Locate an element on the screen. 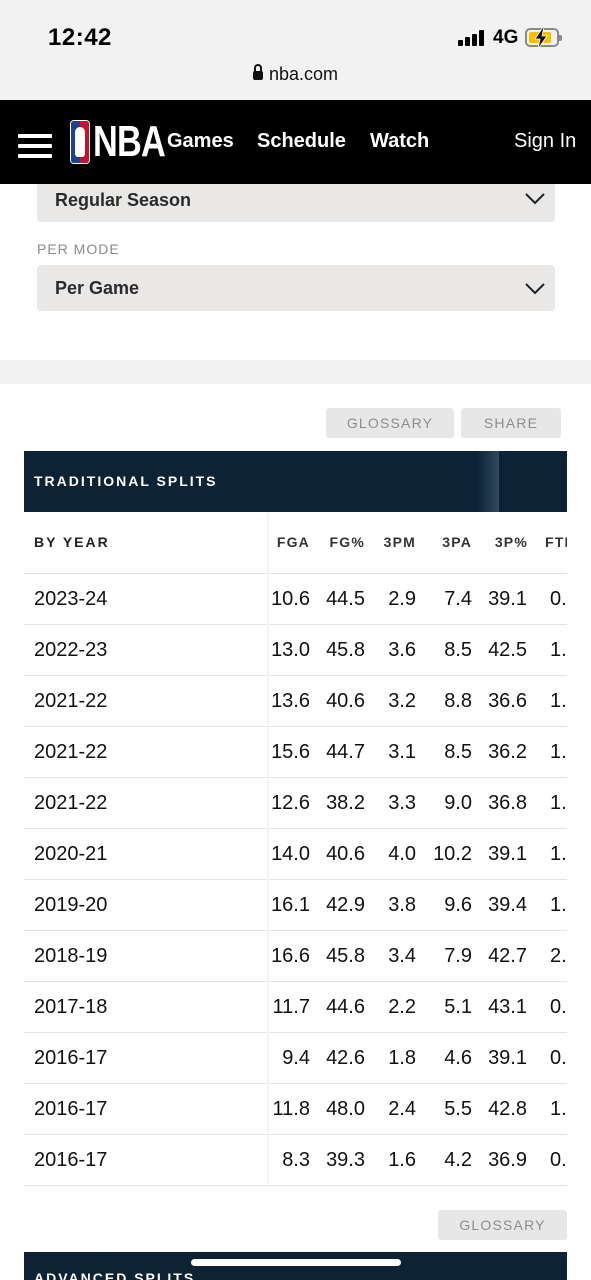 Image resolution: width=591 pixels, height=1280 pixels. table-cell: 44.7 is located at coordinates (345, 752).